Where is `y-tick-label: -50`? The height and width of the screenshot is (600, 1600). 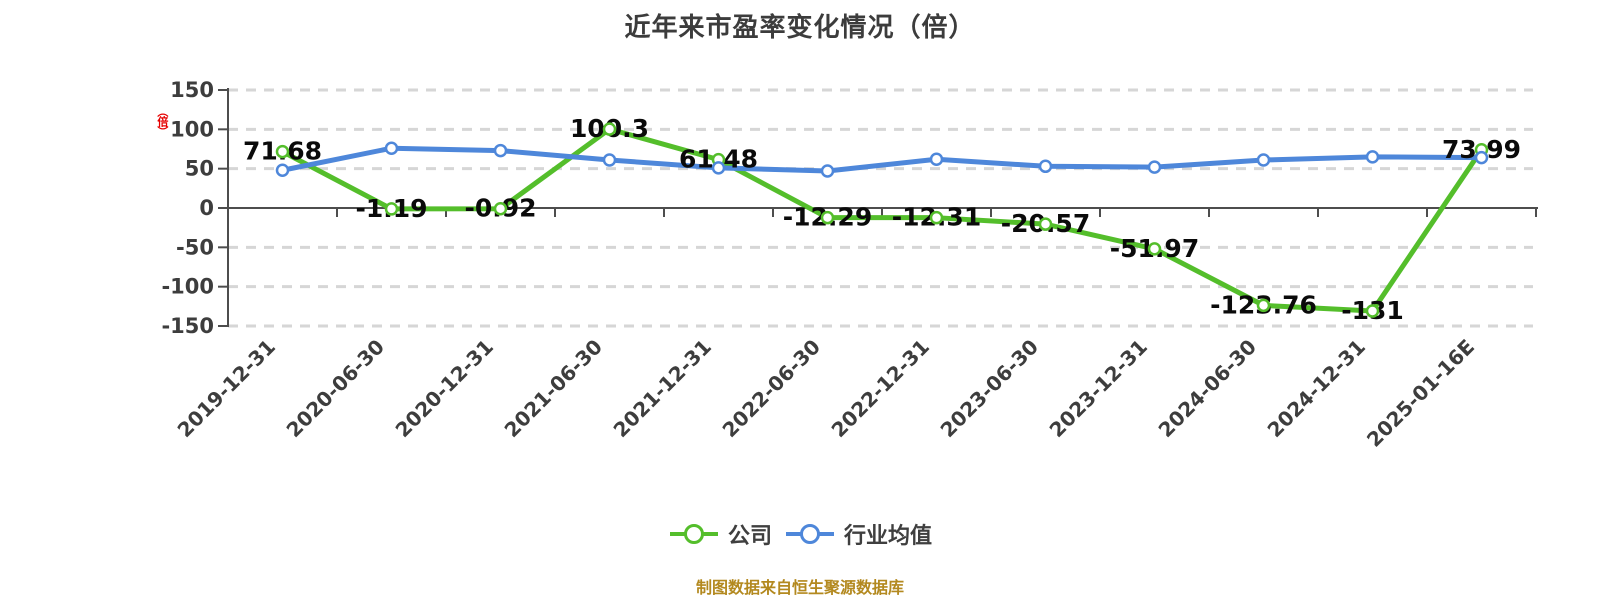 y-tick-label: -50 is located at coordinates (195, 247).